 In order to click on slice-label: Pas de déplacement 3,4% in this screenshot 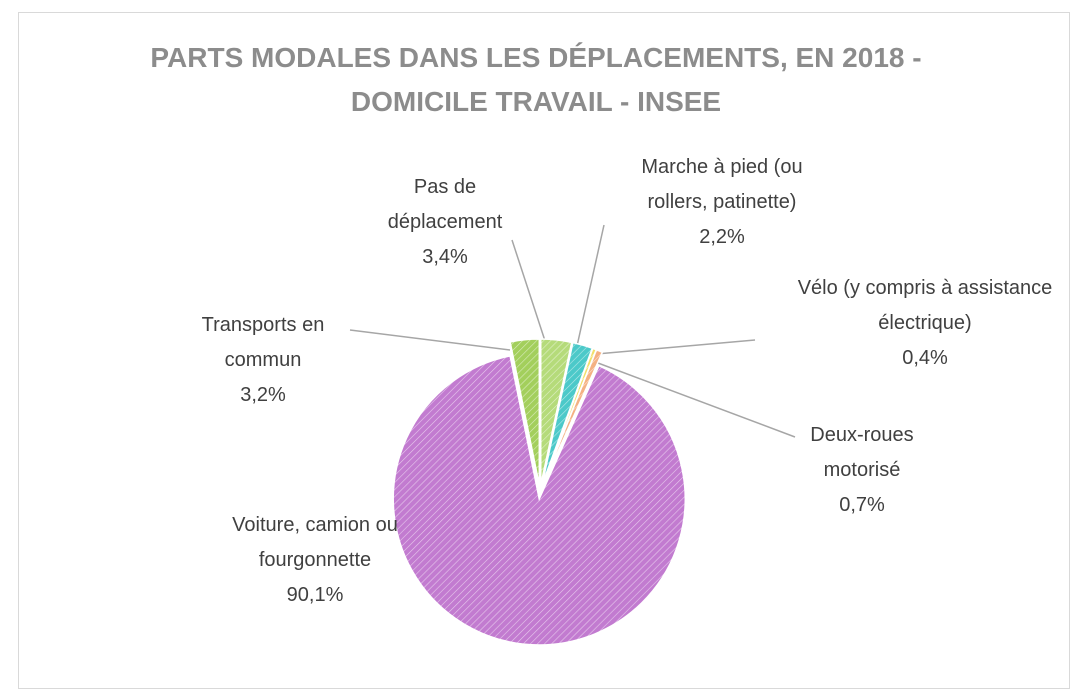, I will do `click(445, 222)`.